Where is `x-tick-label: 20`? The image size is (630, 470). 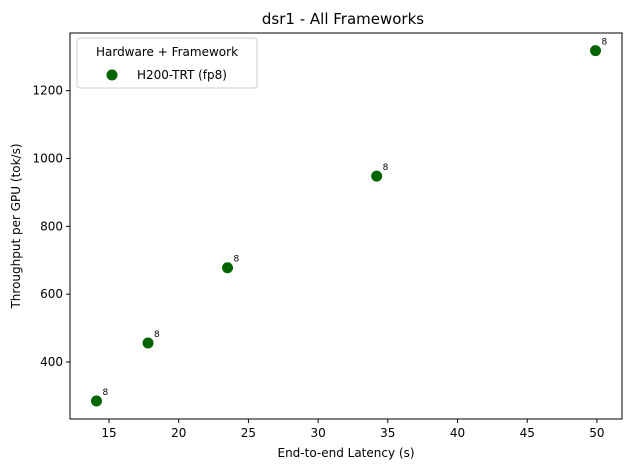
x-tick-label: 20 is located at coordinates (178, 433).